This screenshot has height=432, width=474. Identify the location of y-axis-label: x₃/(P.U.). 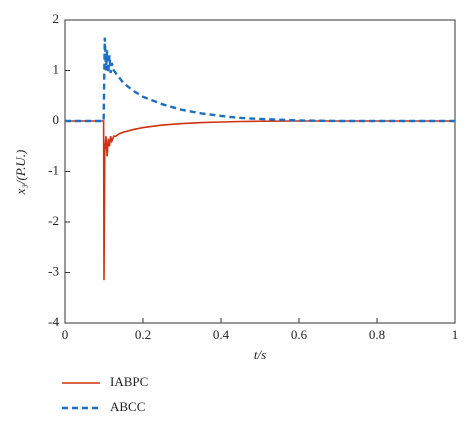
(20, 173).